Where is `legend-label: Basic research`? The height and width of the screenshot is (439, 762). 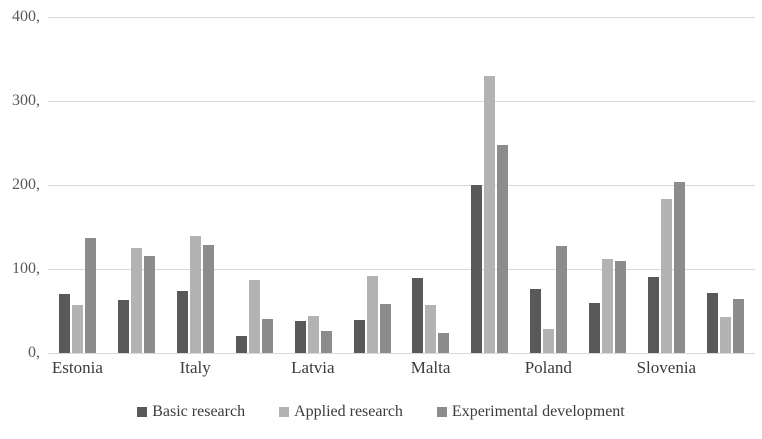
legend-label: Basic research is located at coordinates (199, 411).